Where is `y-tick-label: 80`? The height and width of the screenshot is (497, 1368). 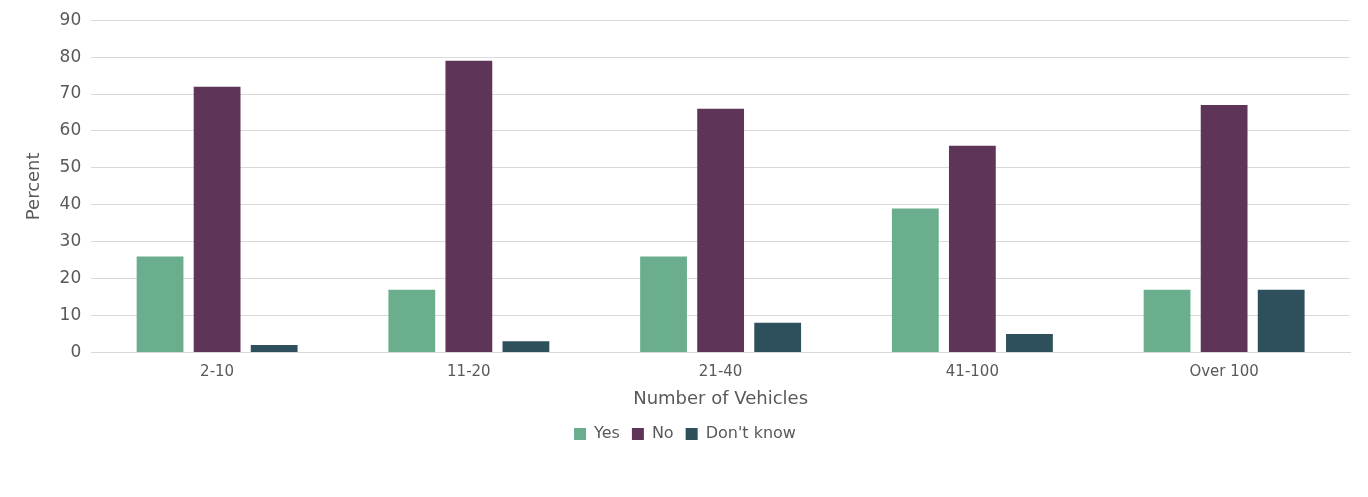 y-tick-label: 80 is located at coordinates (70, 55).